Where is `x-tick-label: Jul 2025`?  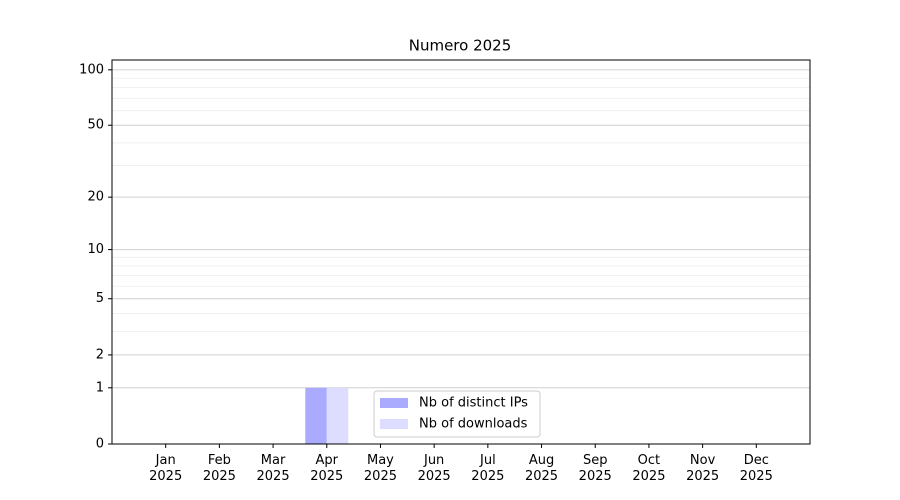
x-tick-label: Jul 2025 is located at coordinates (488, 468).